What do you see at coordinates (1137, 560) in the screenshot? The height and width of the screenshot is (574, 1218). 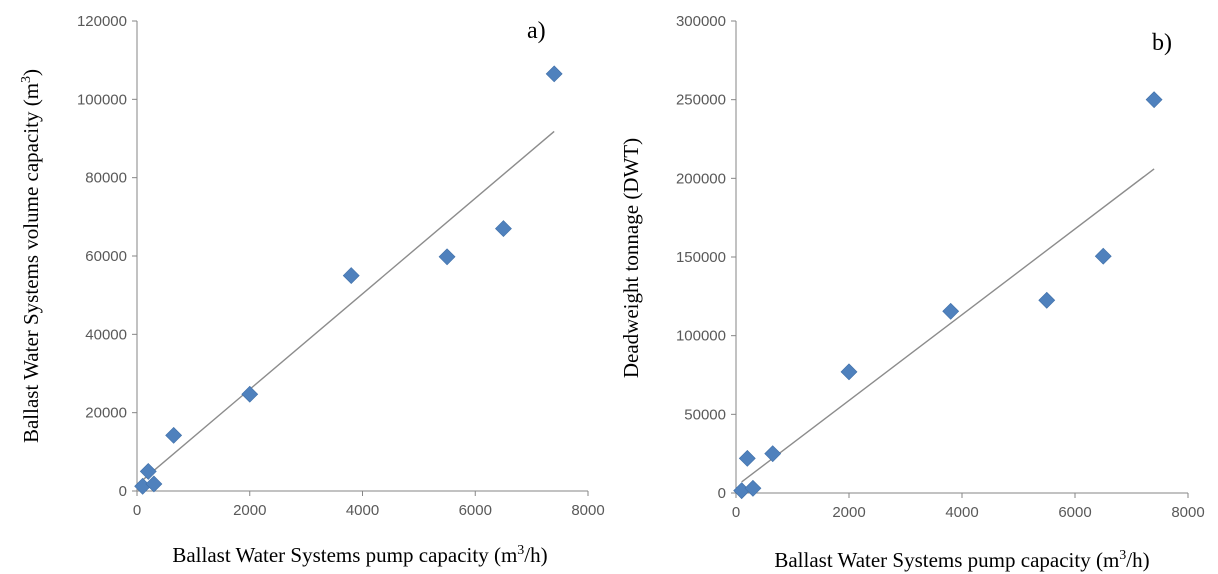 I see `panel-b-x-axis-label-unit: /h)` at bounding box center [1137, 560].